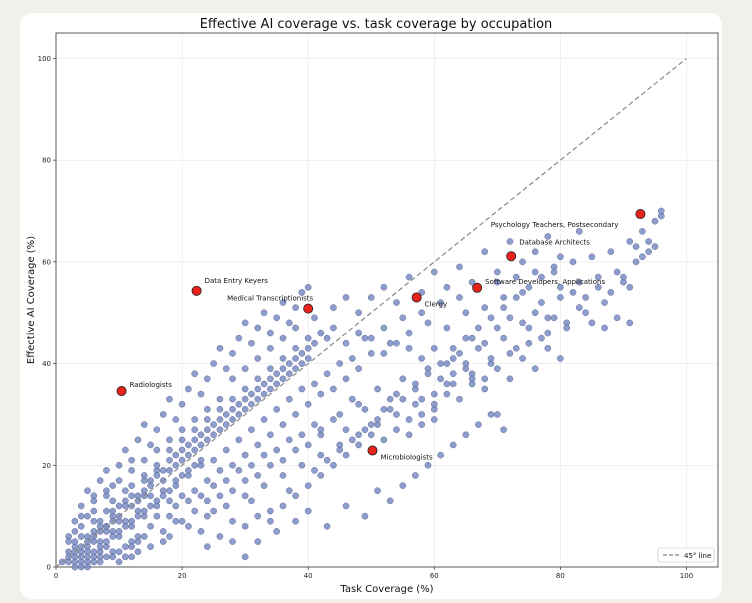 The width and height of the screenshot is (752, 603). What do you see at coordinates (436, 304) in the screenshot?
I see `highlight-label: Clergy` at bounding box center [436, 304].